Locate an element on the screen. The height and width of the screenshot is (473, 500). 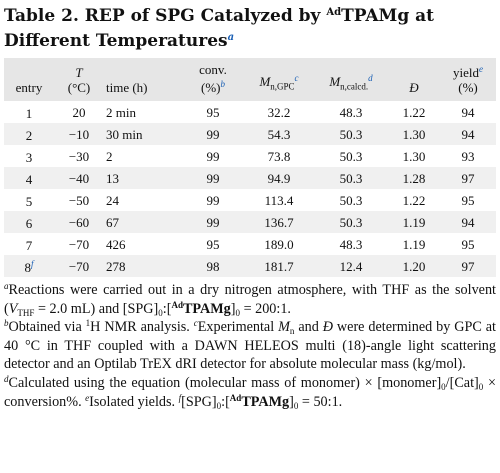
cell-time: 13 is located at coordinates (112, 178).